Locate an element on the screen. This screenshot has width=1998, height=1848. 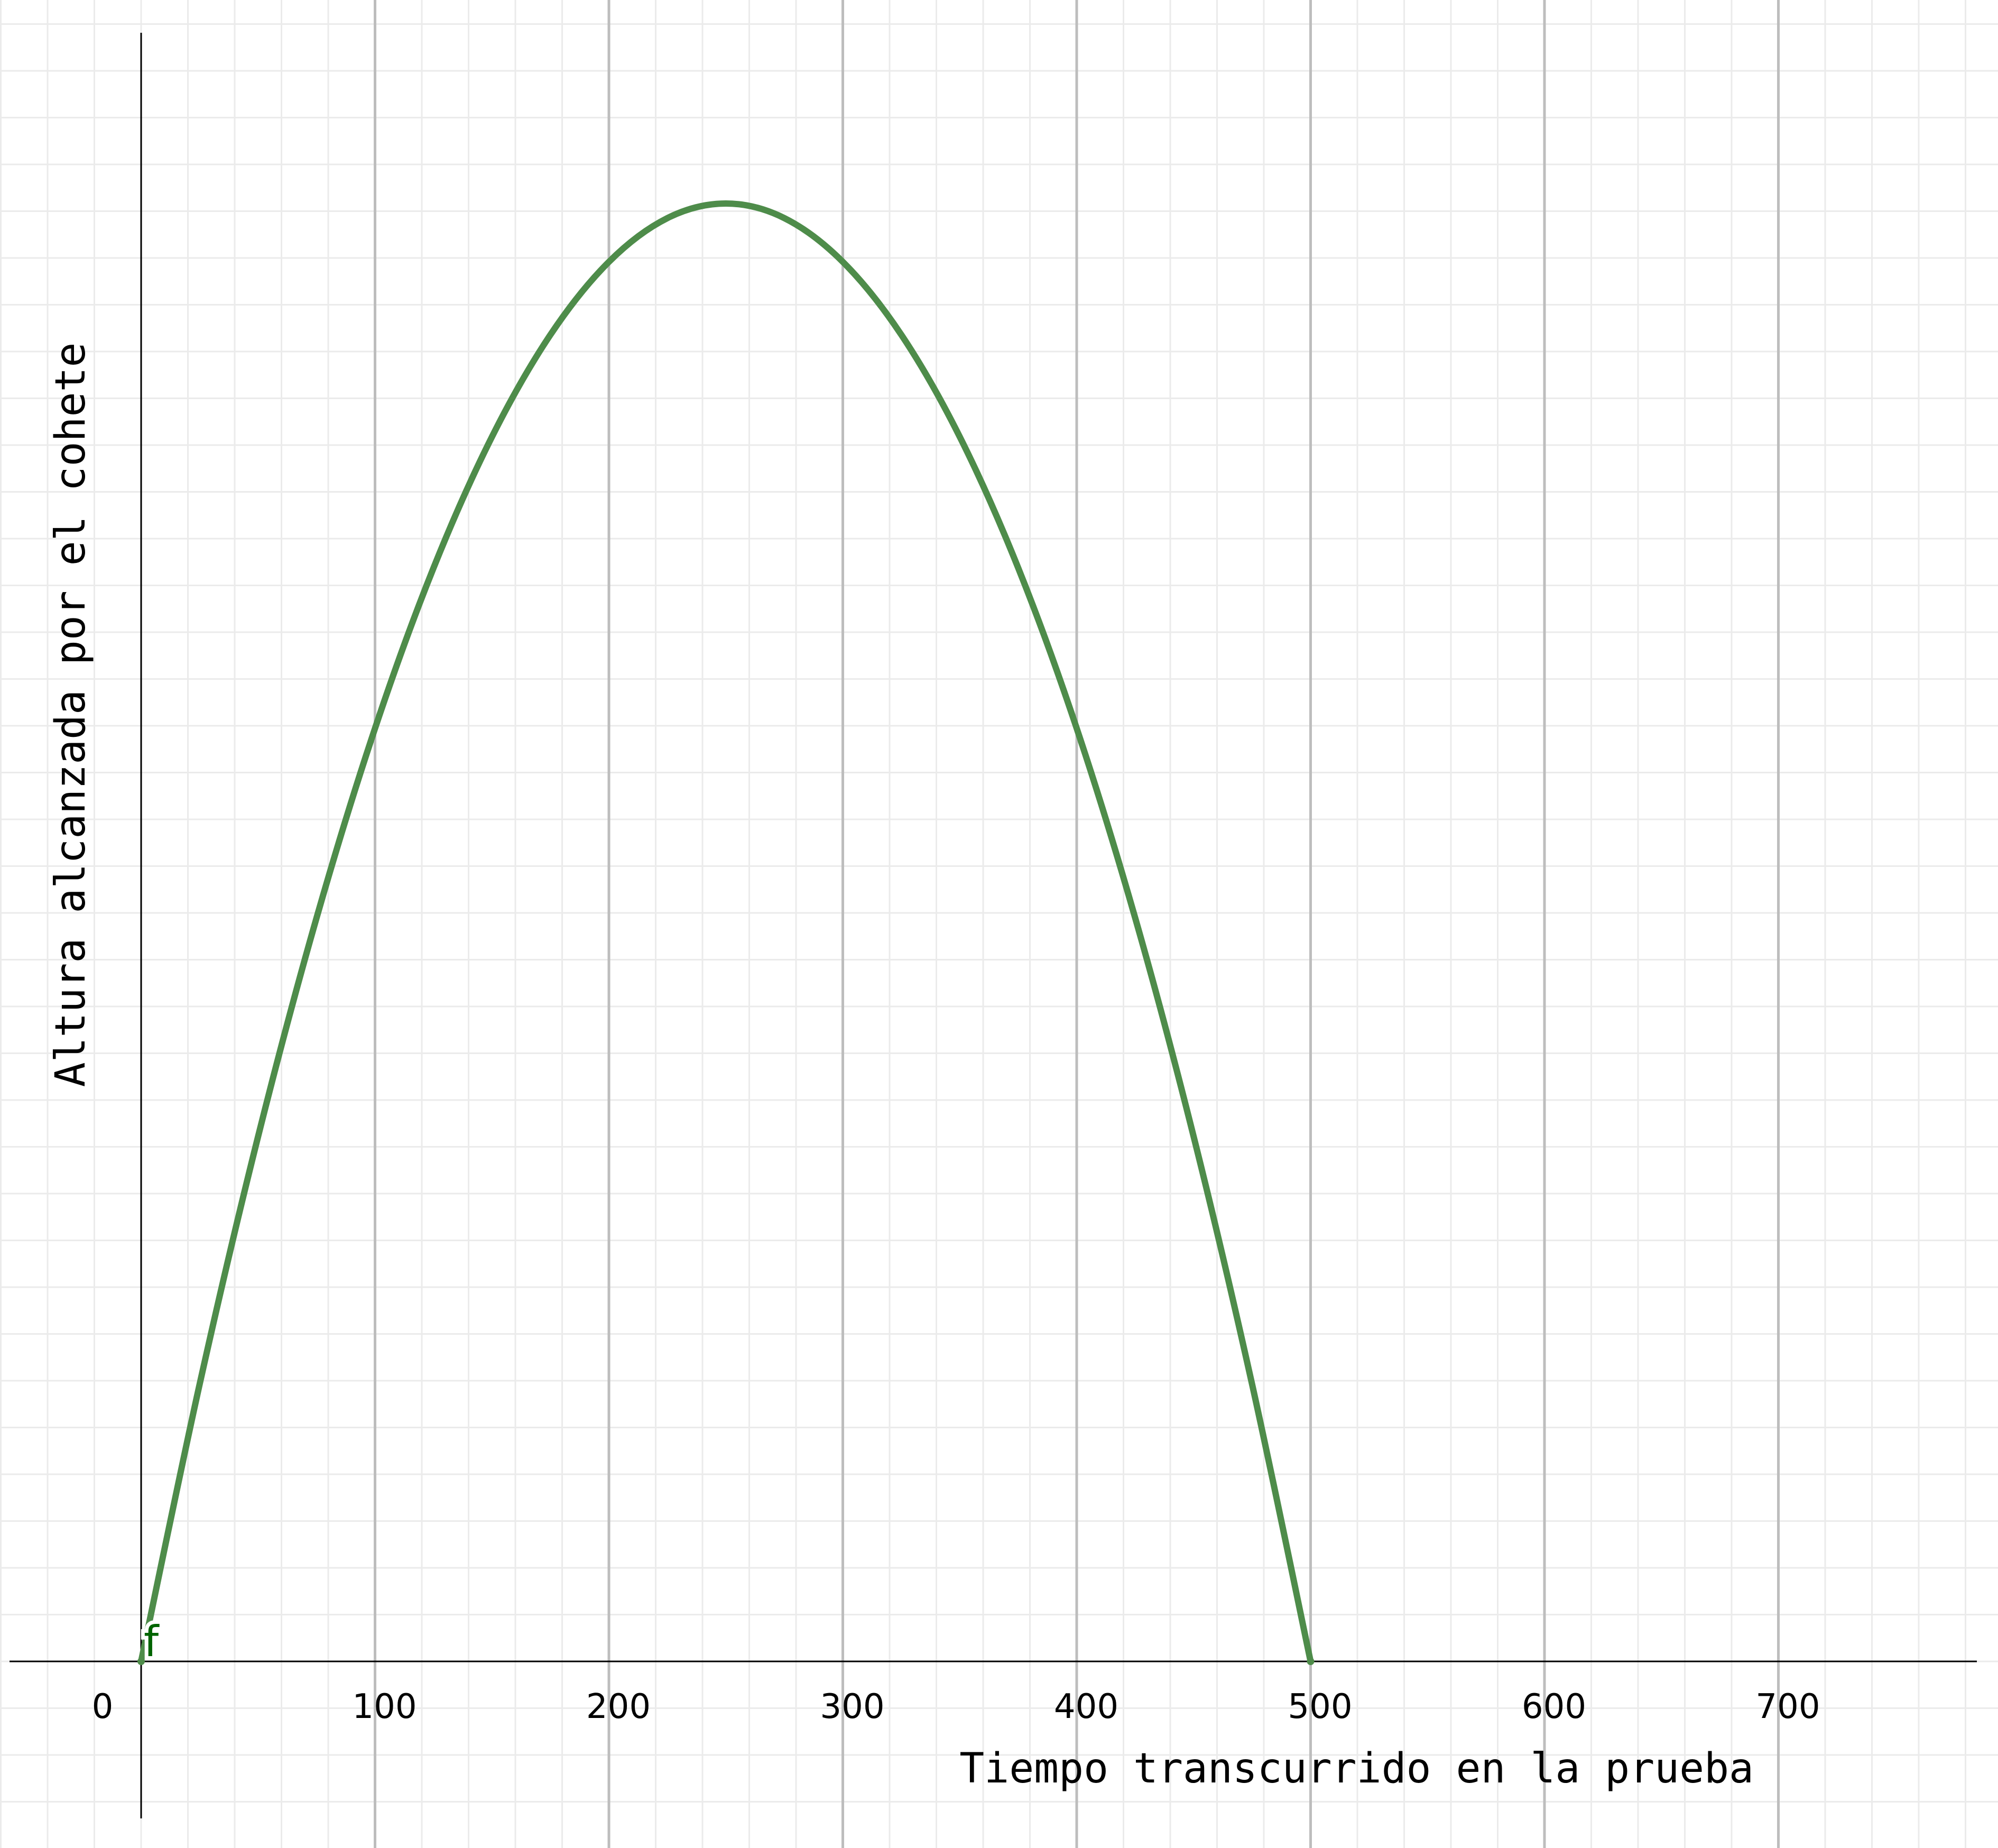
x-tick-label: 100 is located at coordinates (384, 1706).